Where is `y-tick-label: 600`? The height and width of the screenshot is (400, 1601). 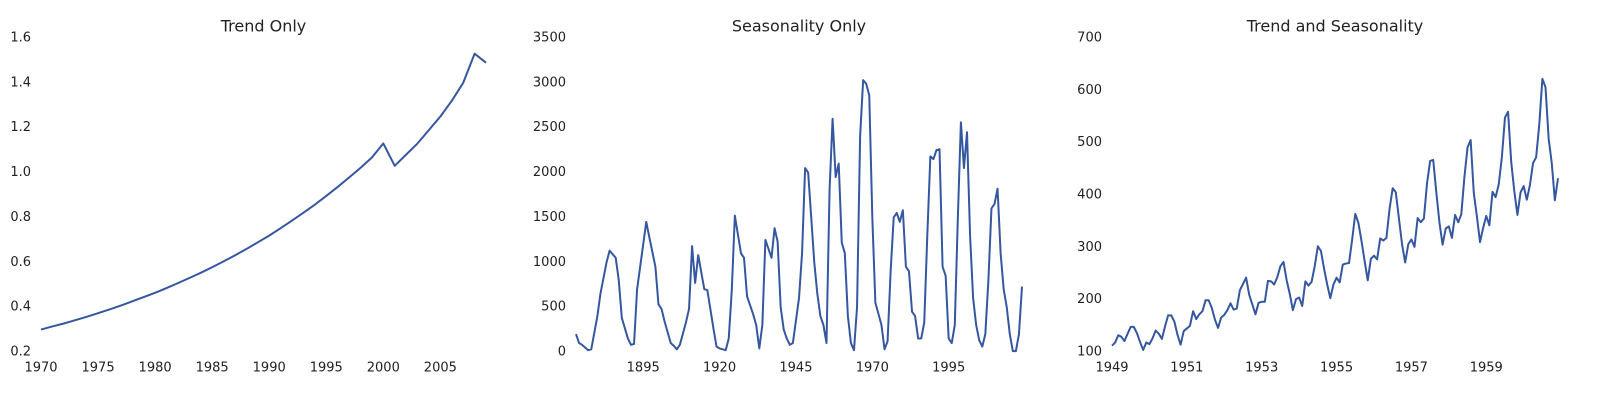 y-tick-label: 600 is located at coordinates (1089, 90).